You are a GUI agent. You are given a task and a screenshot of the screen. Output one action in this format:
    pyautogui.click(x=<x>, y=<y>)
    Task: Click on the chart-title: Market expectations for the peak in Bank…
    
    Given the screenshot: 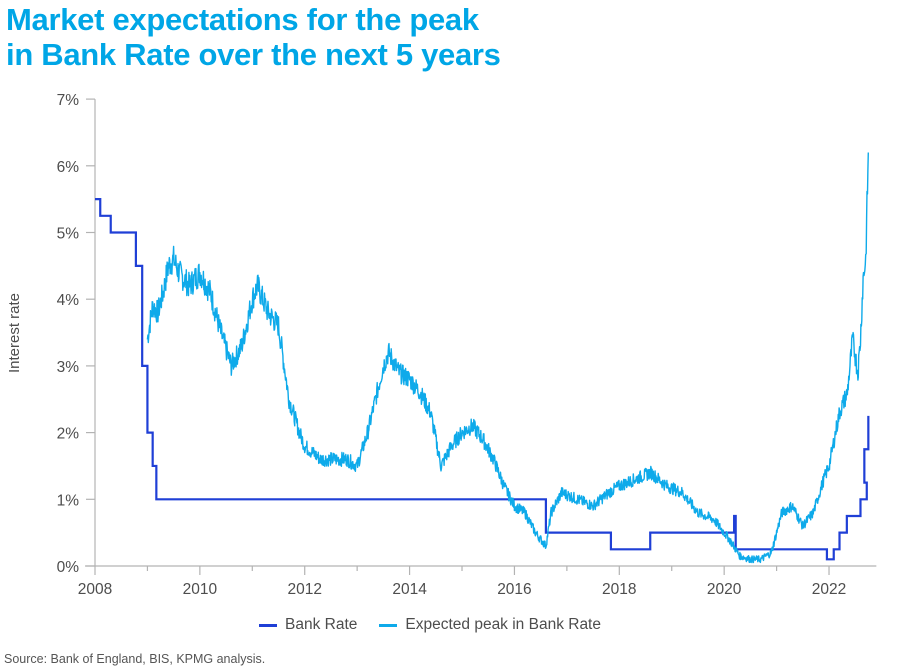 What is the action you would take?
    pyautogui.click(x=253, y=37)
    